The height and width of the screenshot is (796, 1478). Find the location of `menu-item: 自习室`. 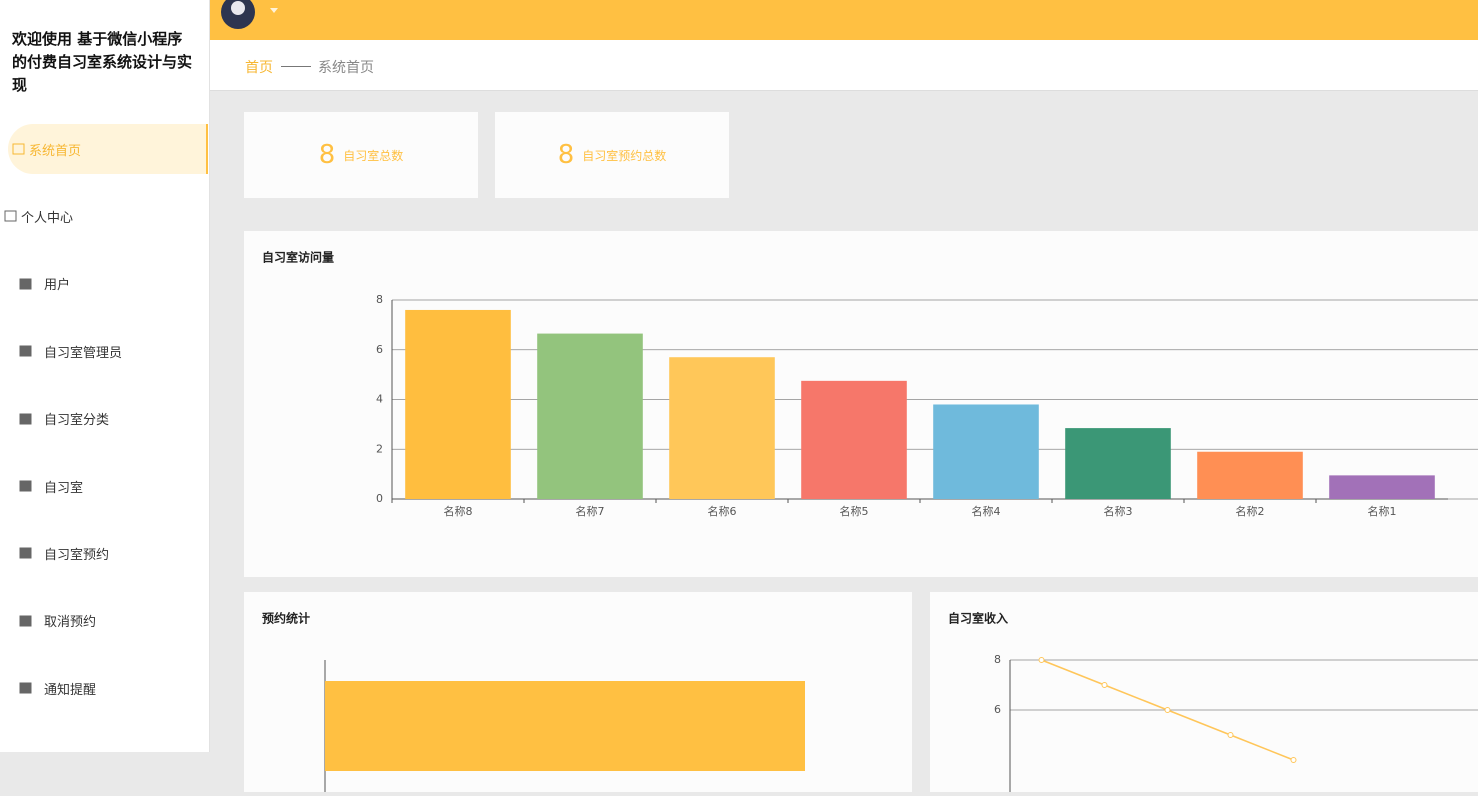

menu-item: 自习室 is located at coordinates (104, 486).